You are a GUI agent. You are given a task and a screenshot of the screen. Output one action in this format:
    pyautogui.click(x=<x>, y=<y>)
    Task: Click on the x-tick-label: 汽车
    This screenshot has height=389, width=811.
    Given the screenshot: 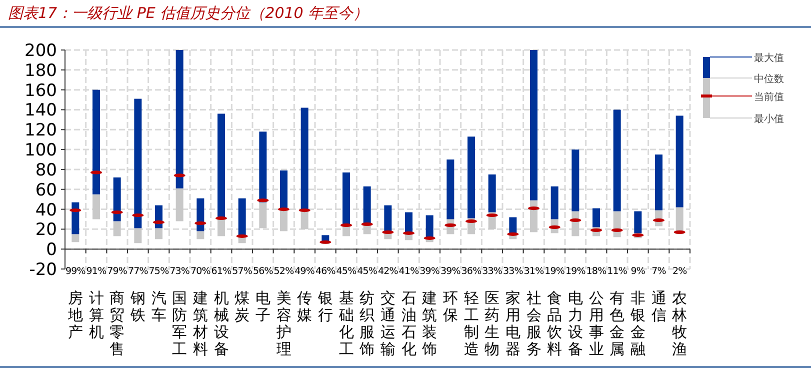 What is the action you would take?
    pyautogui.click(x=158, y=306)
    